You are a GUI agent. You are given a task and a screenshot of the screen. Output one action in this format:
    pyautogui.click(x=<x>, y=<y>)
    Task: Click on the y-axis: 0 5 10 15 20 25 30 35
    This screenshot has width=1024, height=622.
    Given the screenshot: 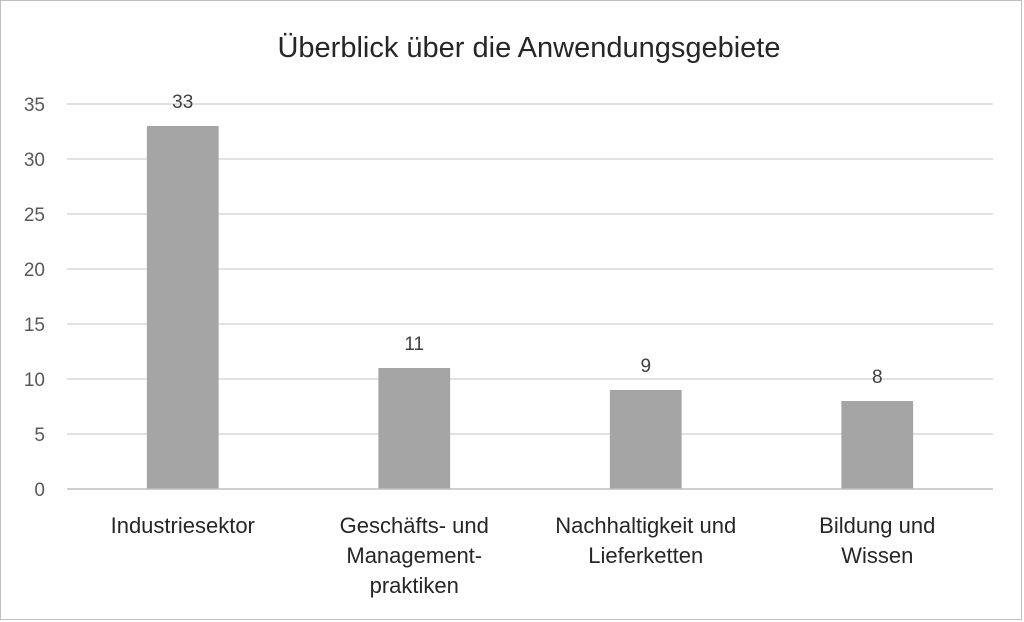 What is the action you would take?
    pyautogui.click(x=34, y=298)
    